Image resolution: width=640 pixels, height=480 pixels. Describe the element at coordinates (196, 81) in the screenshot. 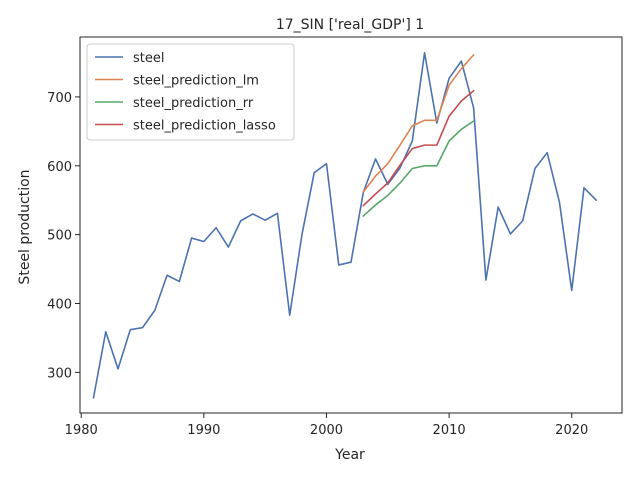

I see `legend-label: steel_prediction_lm` at that location.